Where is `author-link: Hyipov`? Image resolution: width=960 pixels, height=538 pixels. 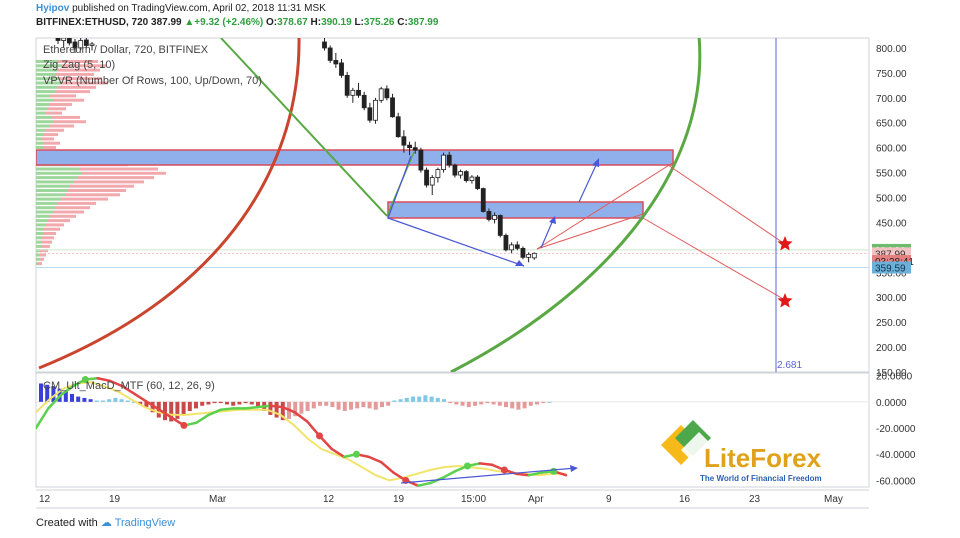
author-link: Hyipov is located at coordinates (53, 8).